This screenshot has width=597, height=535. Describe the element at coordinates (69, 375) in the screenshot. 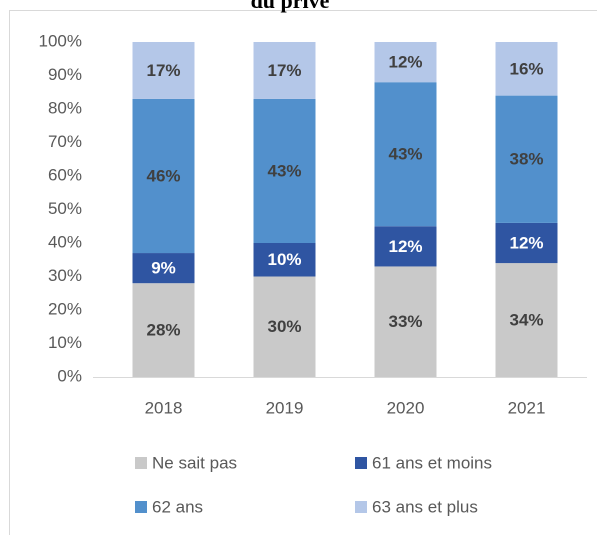

I see `y-tick-label: 0%` at that location.